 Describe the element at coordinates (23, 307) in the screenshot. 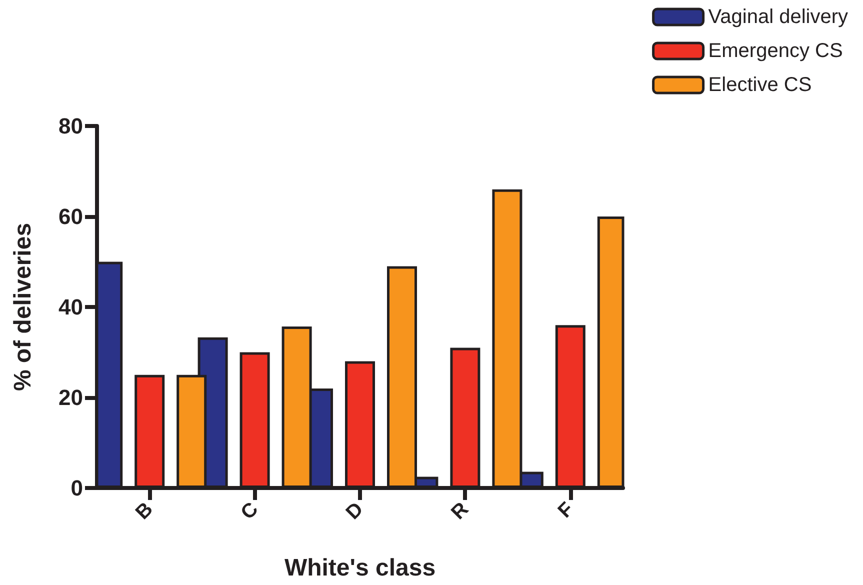

I see `y-axis-title: % of deliveries` at that location.